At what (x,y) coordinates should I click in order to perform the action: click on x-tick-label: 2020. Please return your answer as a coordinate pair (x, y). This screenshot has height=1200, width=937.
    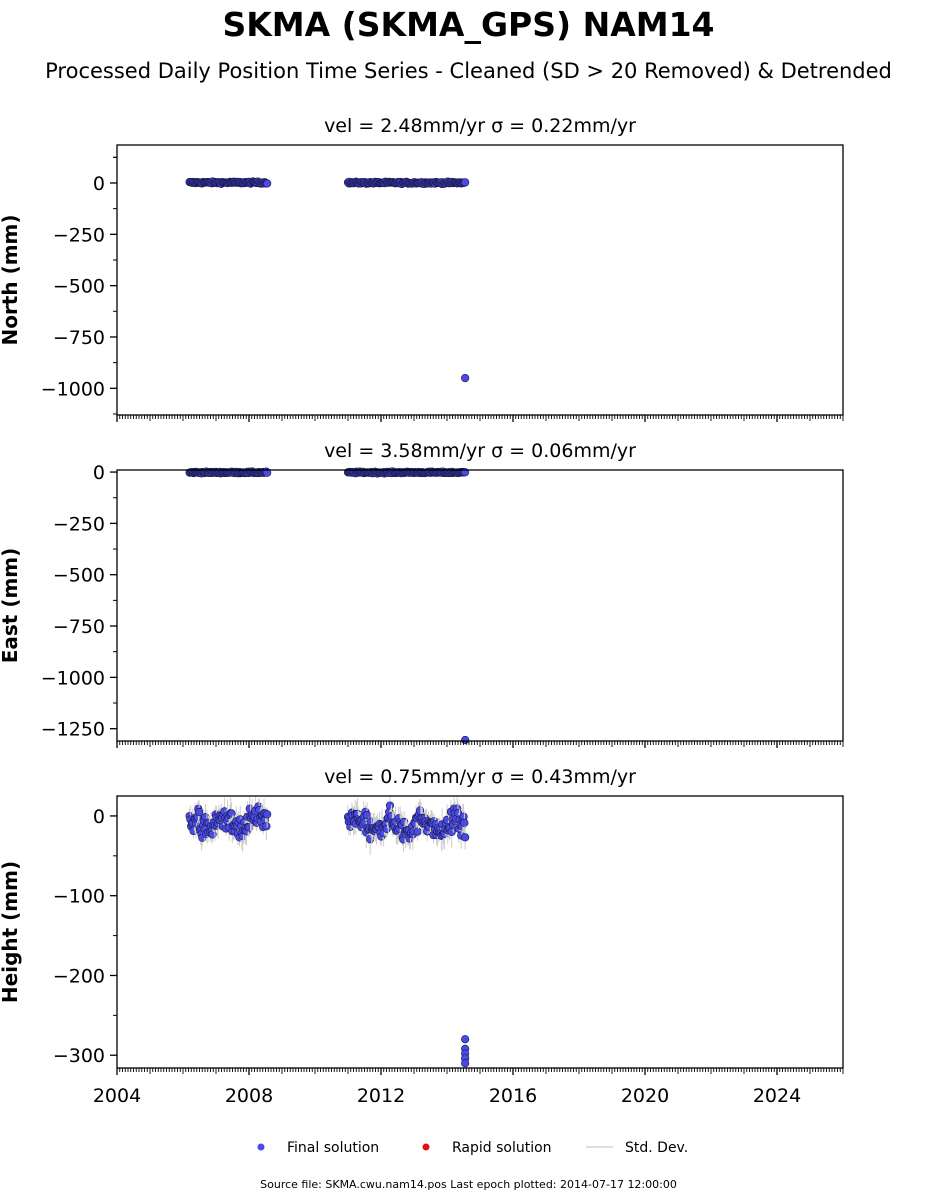
    Looking at the image, I should click on (645, 1096).